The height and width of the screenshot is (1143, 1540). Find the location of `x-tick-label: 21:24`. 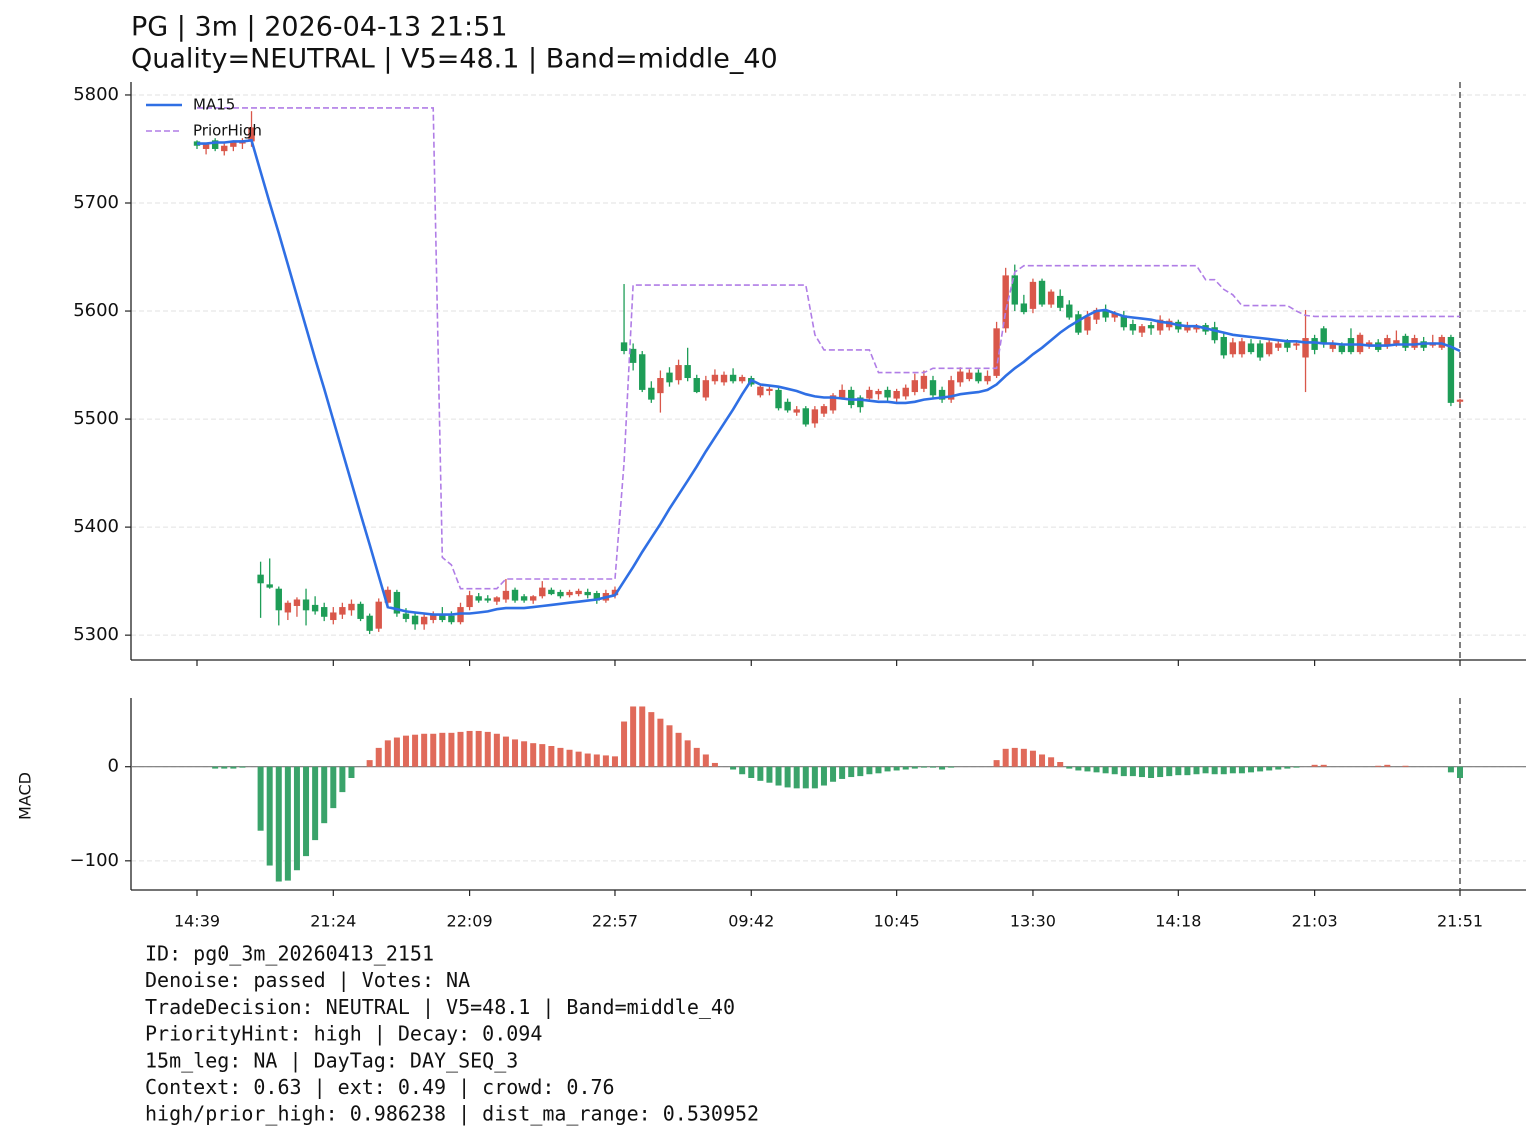

x-tick-label: 21:24 is located at coordinates (333, 921).